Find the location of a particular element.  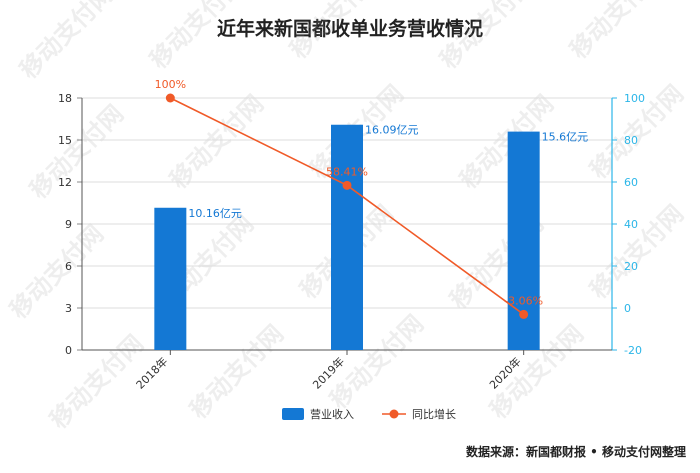

y-right-tick-label: 40 is located at coordinates (631, 224).